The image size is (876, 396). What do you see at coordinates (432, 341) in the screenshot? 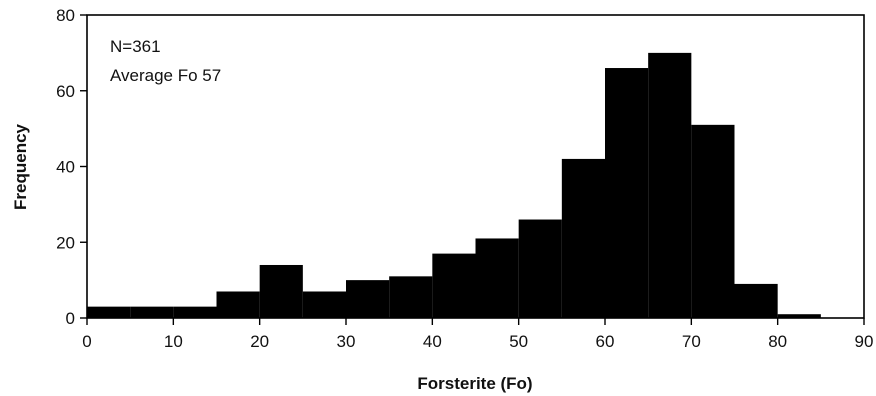
I see `x-tick-label-4: 40` at bounding box center [432, 341].